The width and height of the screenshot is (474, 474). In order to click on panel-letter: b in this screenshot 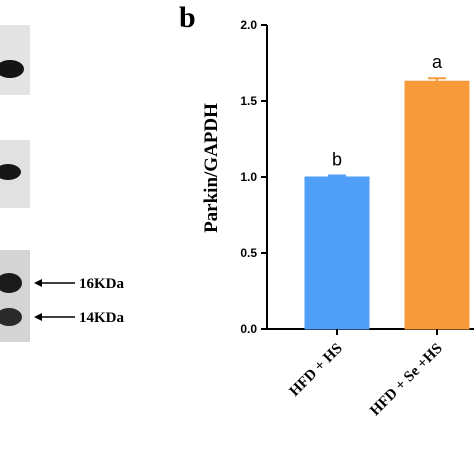, I will do `click(187, 17)`.